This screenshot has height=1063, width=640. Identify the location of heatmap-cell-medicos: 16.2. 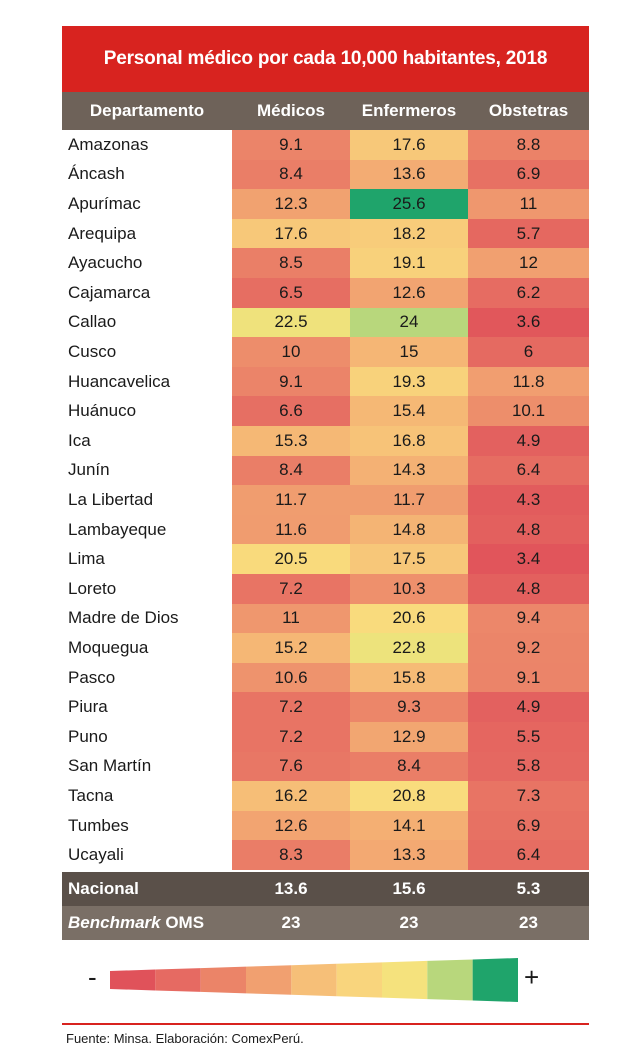
(291, 796).